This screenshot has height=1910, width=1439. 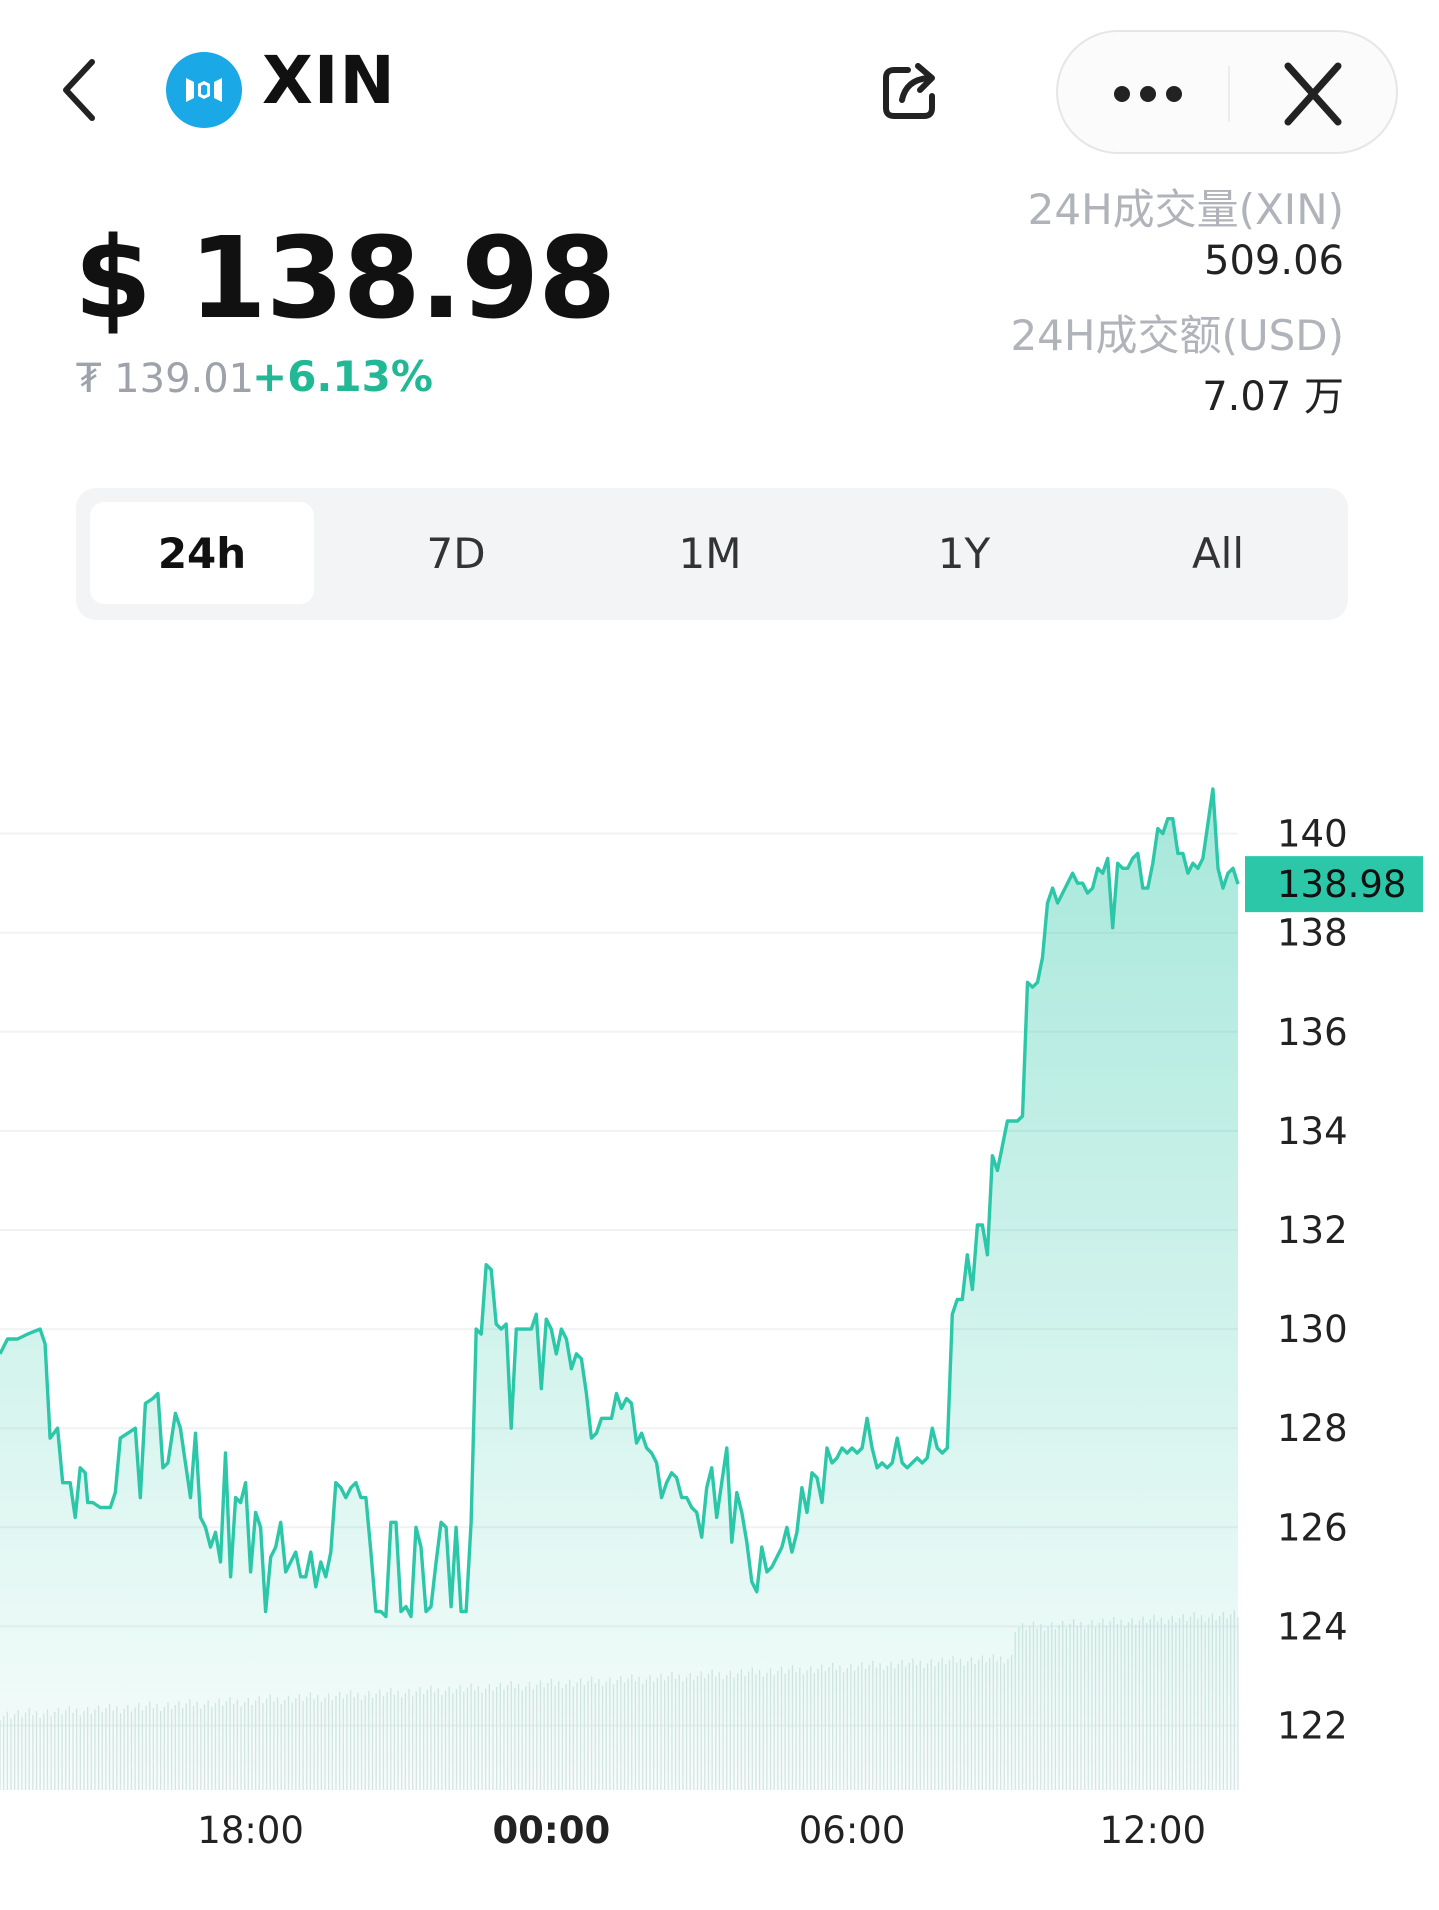 I want to click on share-button, so click(x=913, y=89).